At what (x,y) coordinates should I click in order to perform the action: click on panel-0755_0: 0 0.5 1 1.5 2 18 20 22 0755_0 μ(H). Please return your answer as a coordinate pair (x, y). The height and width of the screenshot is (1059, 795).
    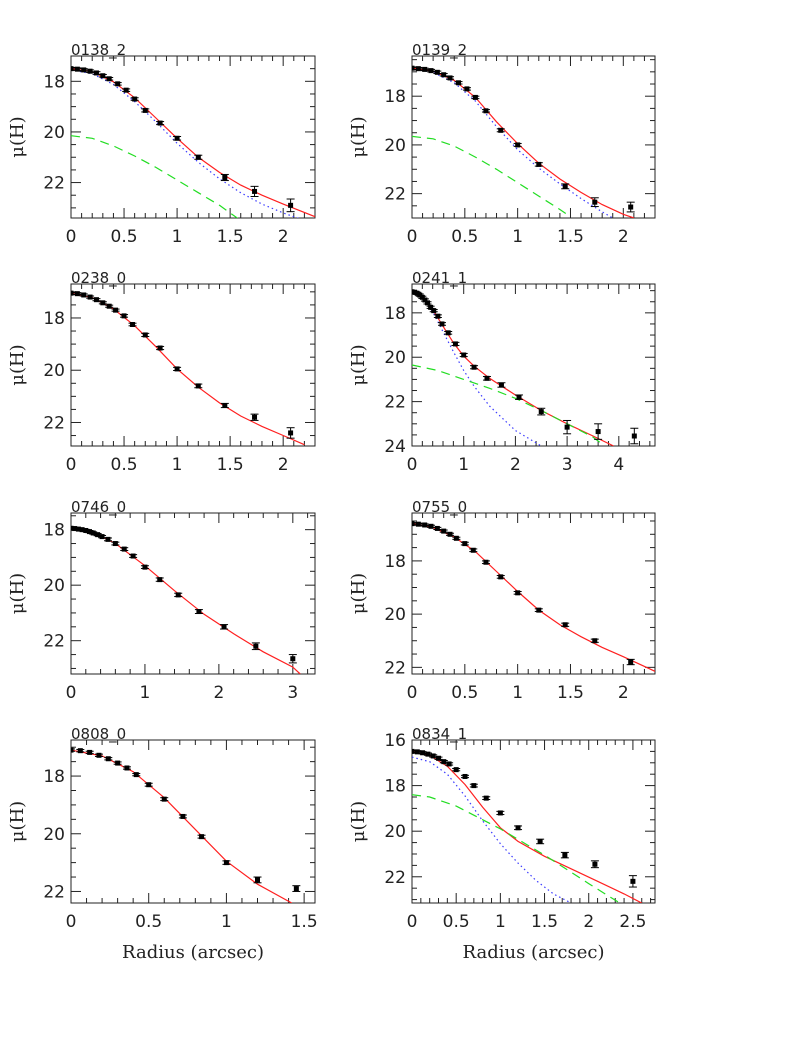
    Looking at the image, I should click on (502, 600).